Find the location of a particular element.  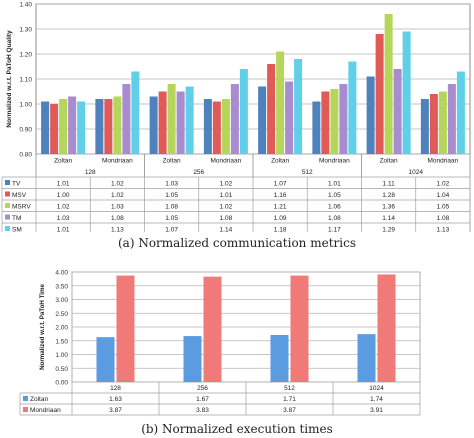

chart-a-caption: (a) Normalized communication metrics is located at coordinates (237, 243).